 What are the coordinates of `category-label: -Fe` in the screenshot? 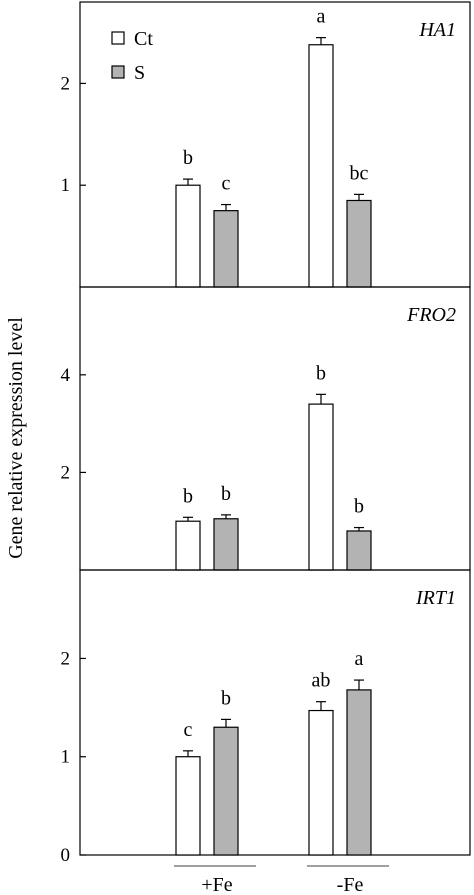 It's located at (350, 884).